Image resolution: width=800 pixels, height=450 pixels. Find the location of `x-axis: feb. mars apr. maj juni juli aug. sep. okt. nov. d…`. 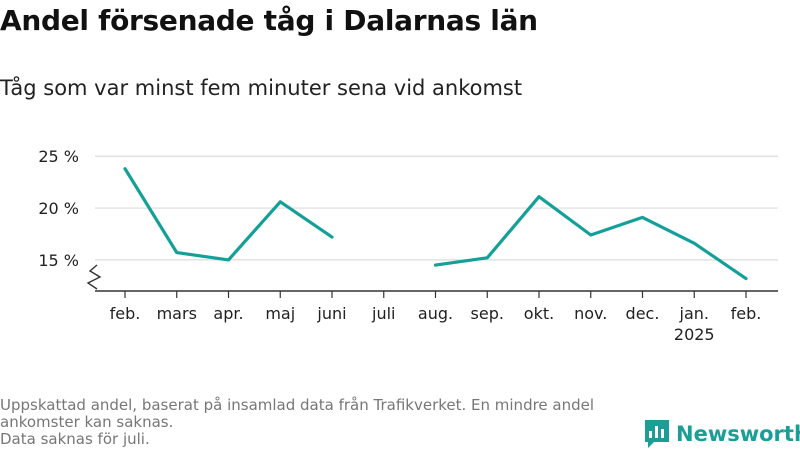

x-axis: feb. mars apr. maj juni juli aug. sep. okt. nov. d… is located at coordinates (436, 317).